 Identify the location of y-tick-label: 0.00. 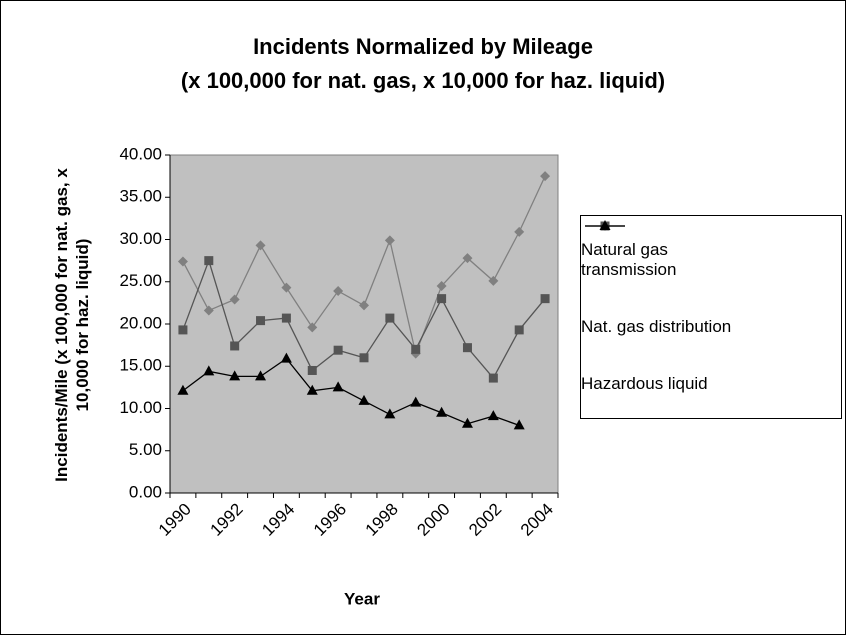
(145, 491).